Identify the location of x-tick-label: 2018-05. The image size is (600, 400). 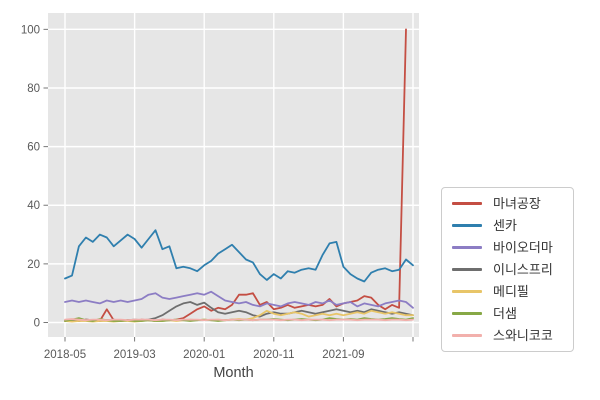
(65, 355).